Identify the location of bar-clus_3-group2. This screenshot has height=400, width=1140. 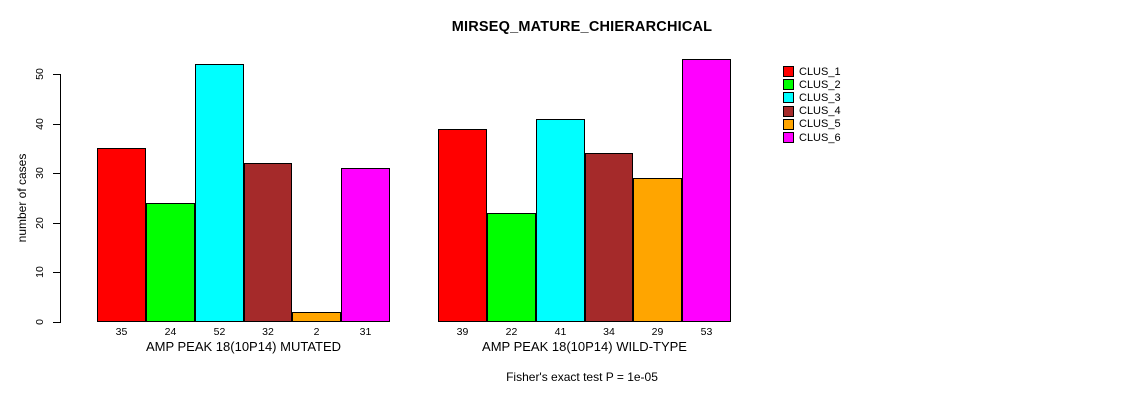
(560, 220).